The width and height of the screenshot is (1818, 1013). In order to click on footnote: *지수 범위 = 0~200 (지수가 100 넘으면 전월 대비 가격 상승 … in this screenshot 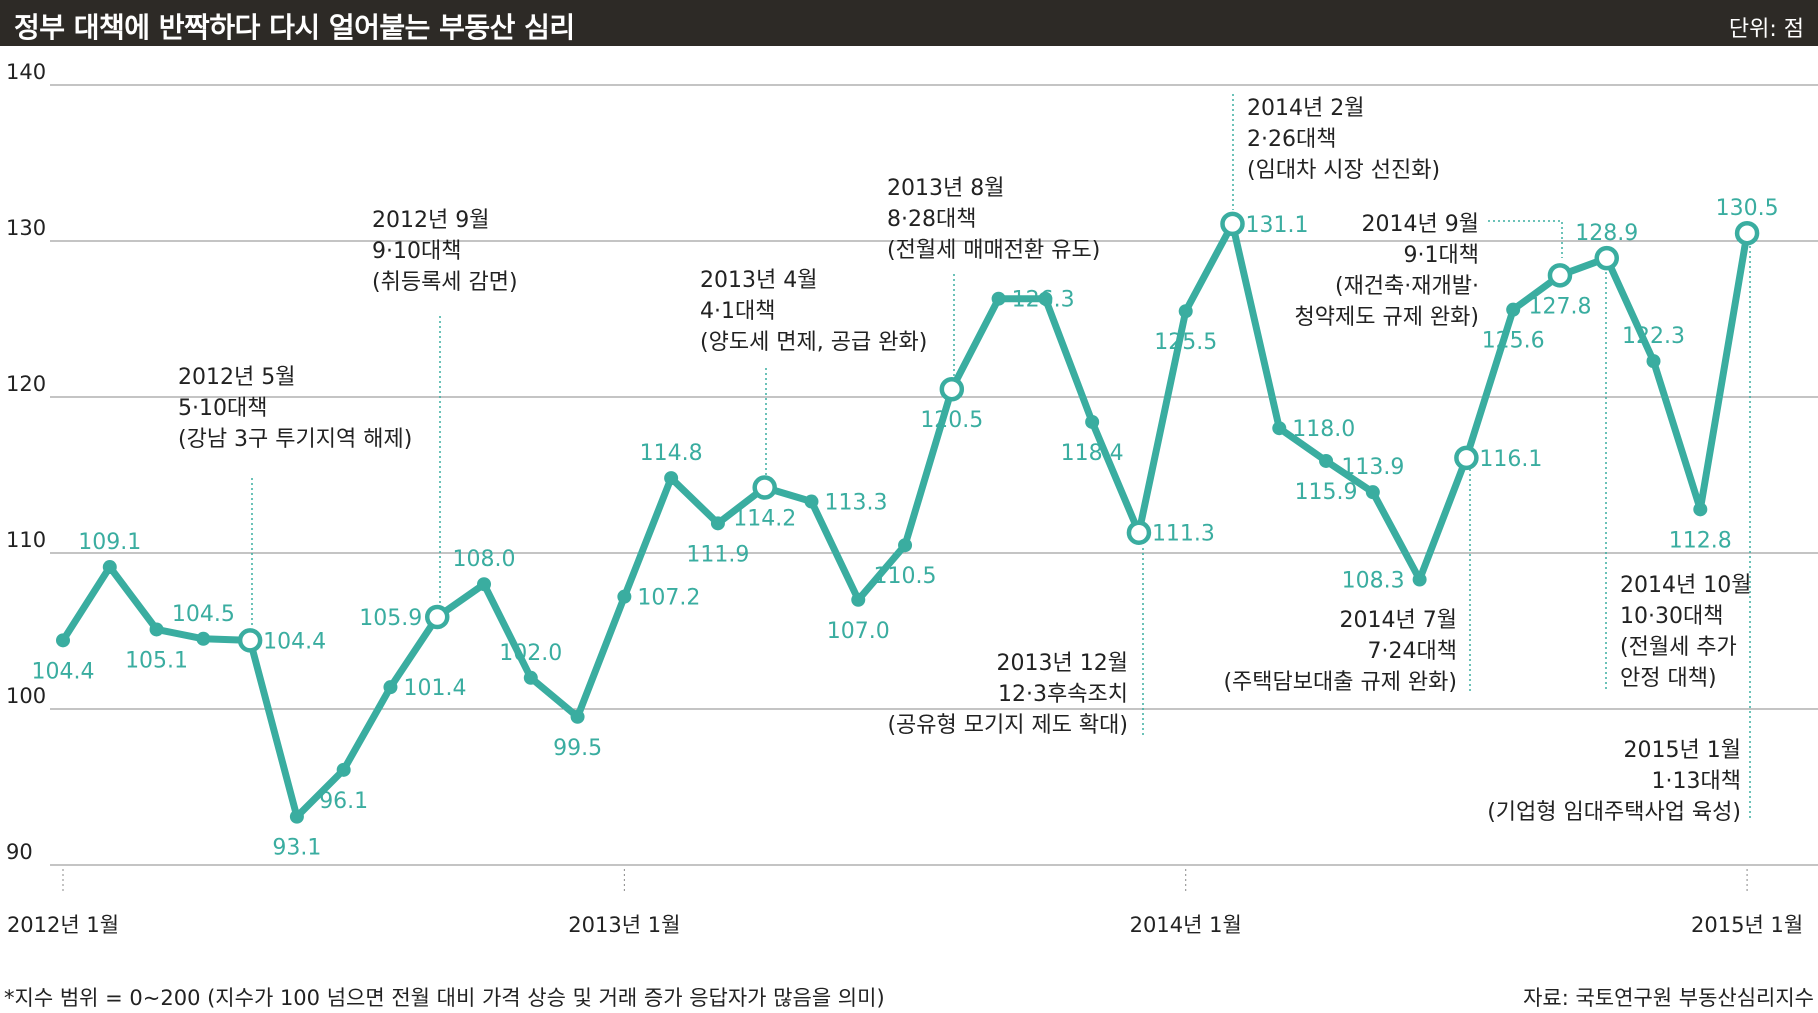, I will do `click(444, 998)`.